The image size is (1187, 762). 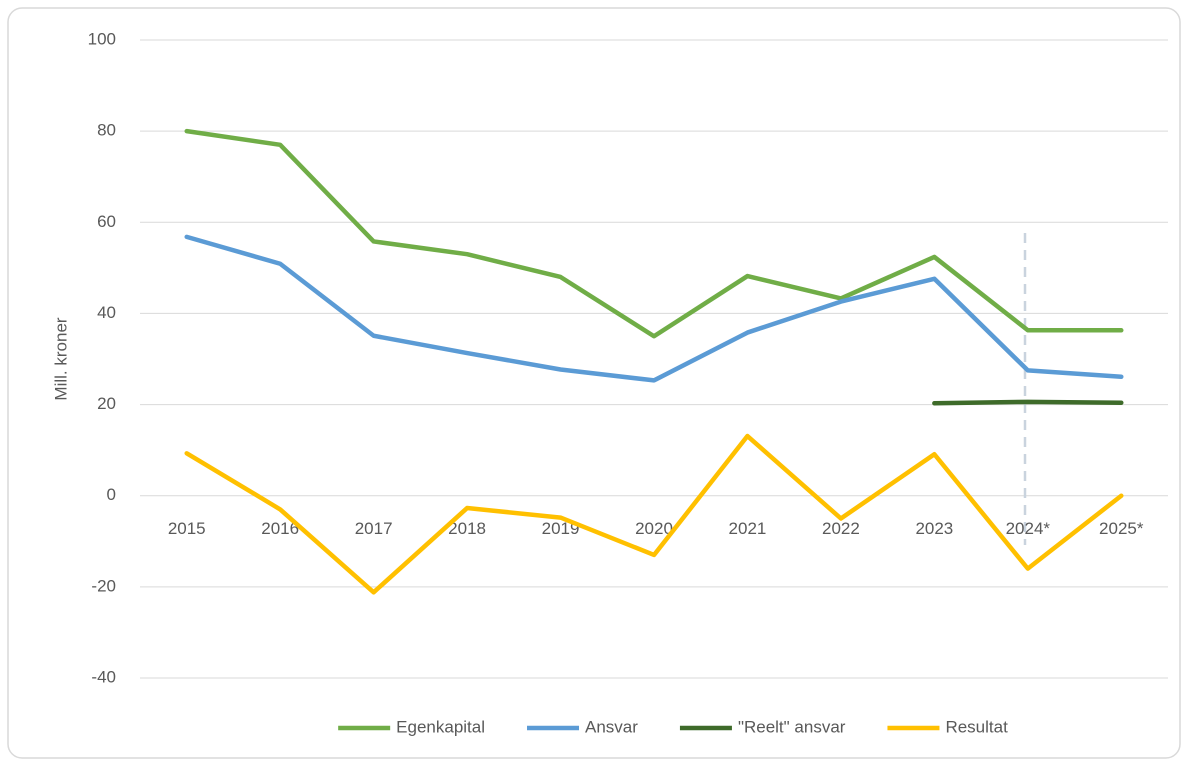 What do you see at coordinates (611, 726) in the screenshot?
I see `legend-label: Ansvar` at bounding box center [611, 726].